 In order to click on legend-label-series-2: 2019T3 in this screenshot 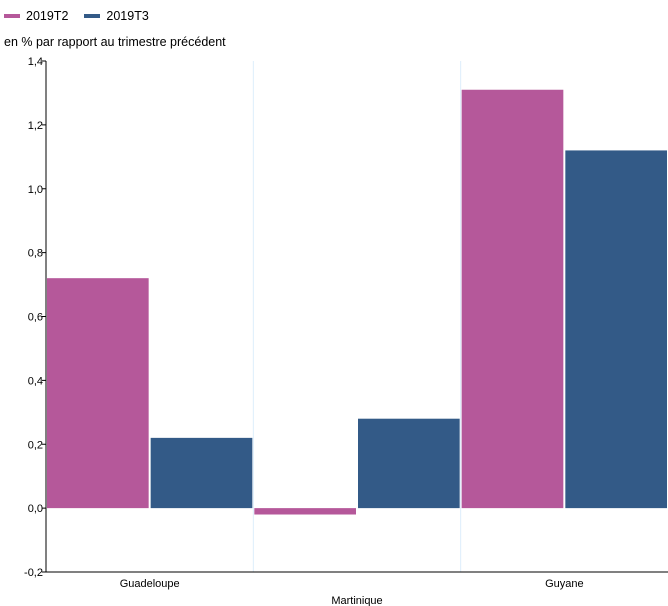, I will do `click(127, 16)`.